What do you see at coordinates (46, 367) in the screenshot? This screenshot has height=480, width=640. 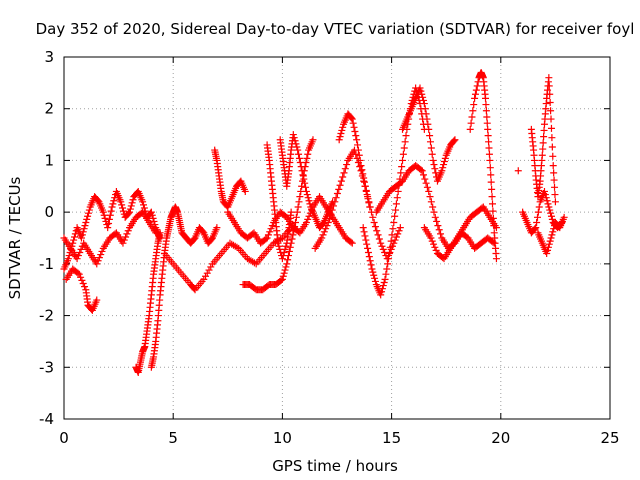 I see `y-tick-label: -3` at bounding box center [46, 367].